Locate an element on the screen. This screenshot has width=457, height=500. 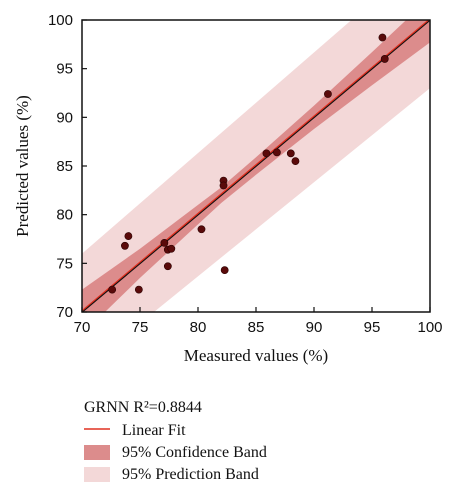
legend-swatch-confidence-band is located at coordinates (97, 452).